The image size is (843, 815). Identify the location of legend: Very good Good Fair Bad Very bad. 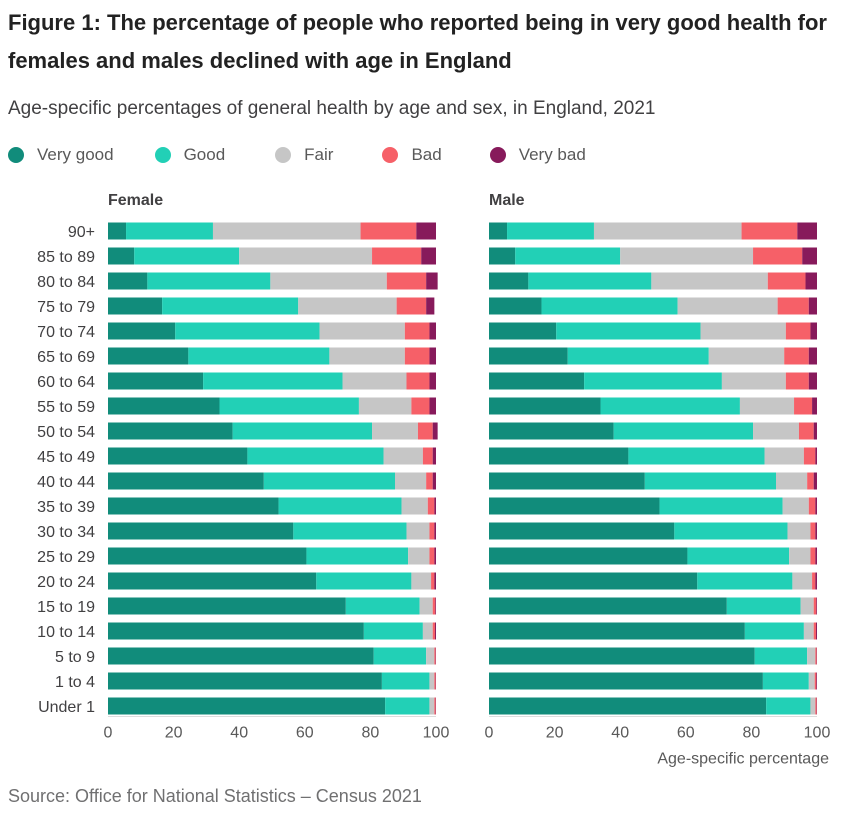
(297, 155).